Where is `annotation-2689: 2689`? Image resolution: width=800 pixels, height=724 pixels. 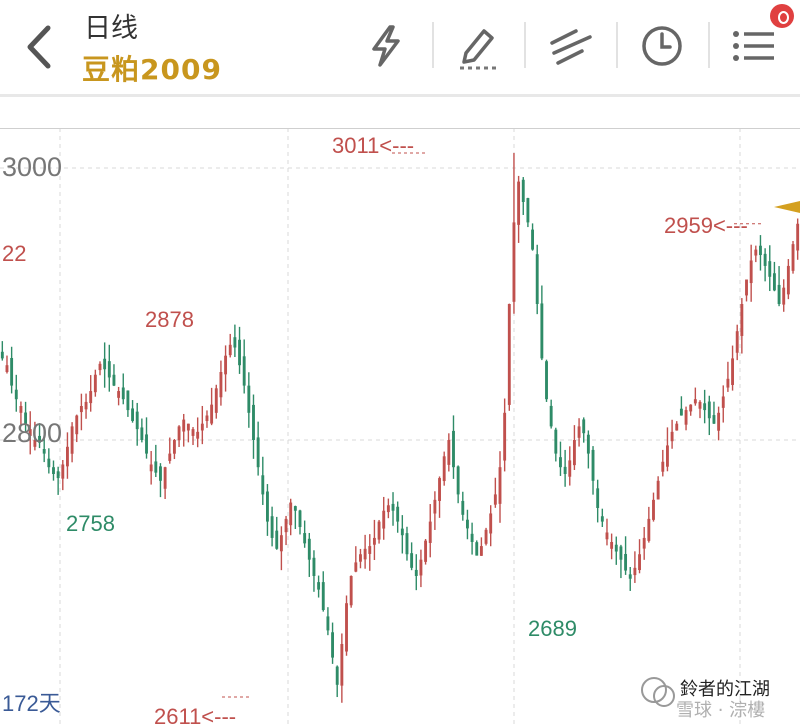
annotation-2689: 2689 is located at coordinates (552, 628).